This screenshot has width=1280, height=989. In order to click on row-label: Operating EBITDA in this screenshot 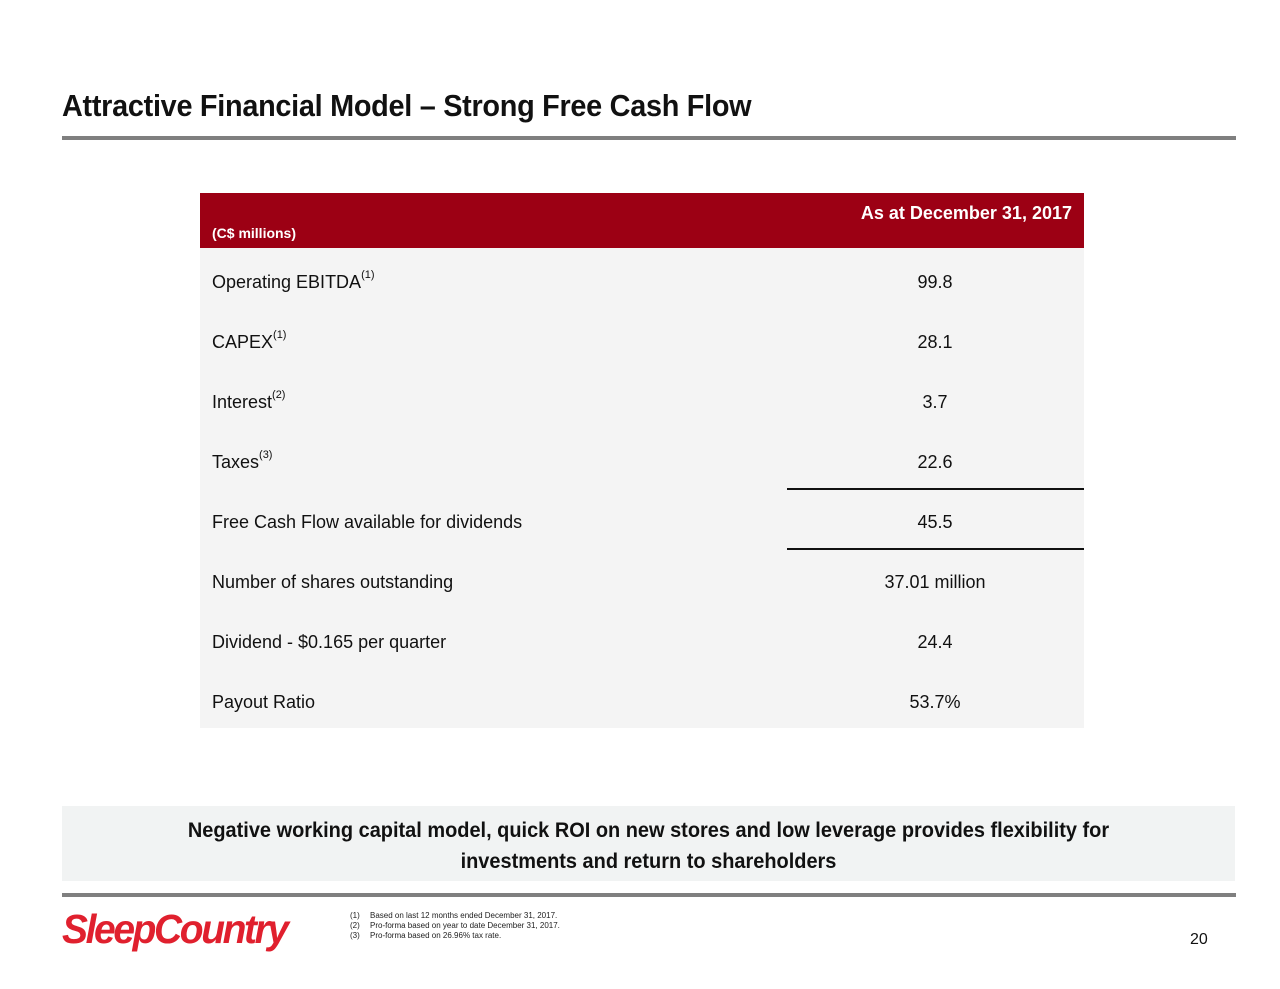, I will do `click(287, 282)`.